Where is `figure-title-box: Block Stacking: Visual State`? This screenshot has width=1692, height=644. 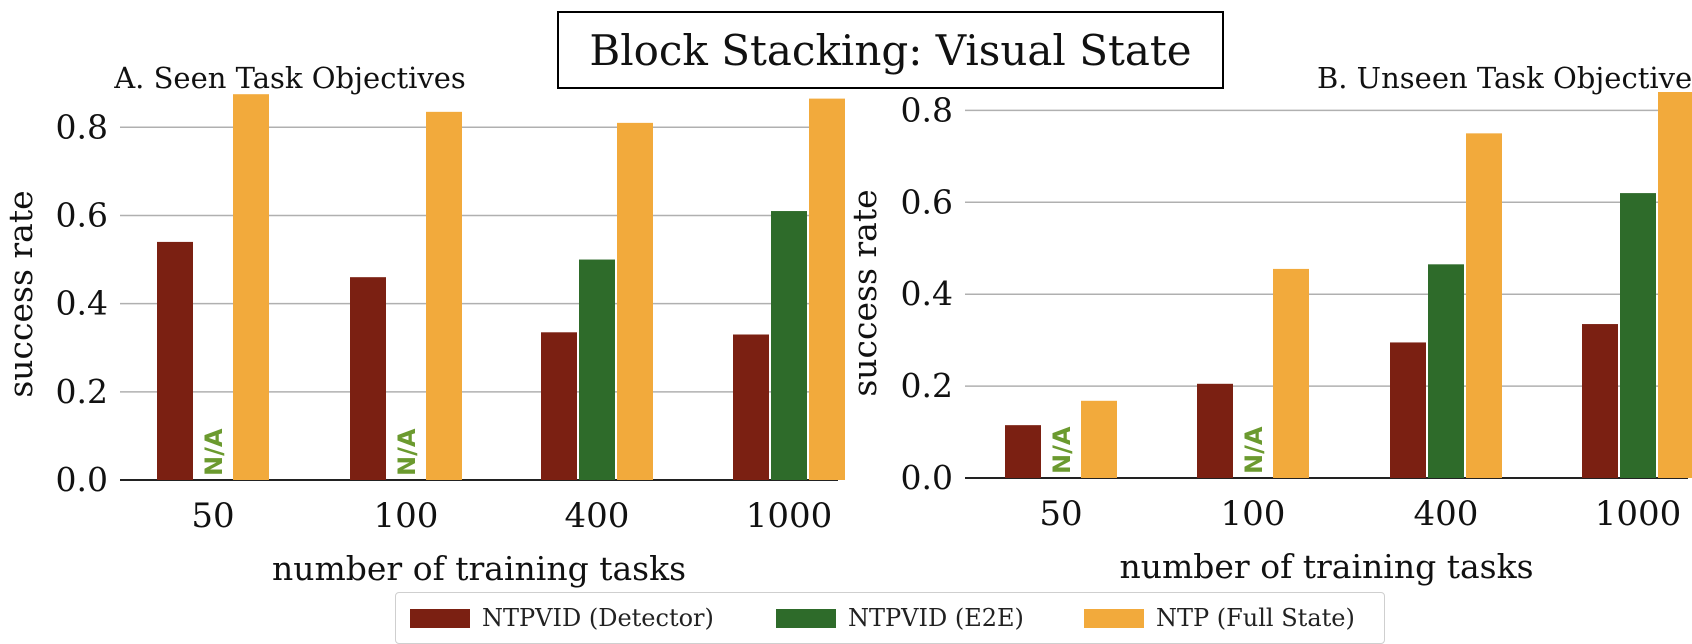 figure-title-box: Block Stacking: Visual State is located at coordinates (890, 50).